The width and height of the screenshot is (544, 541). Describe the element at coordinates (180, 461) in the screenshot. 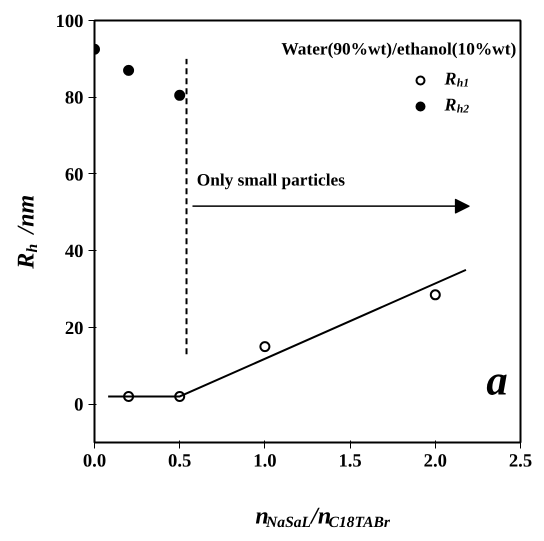

I see `x-tick-label: 0.5` at that location.